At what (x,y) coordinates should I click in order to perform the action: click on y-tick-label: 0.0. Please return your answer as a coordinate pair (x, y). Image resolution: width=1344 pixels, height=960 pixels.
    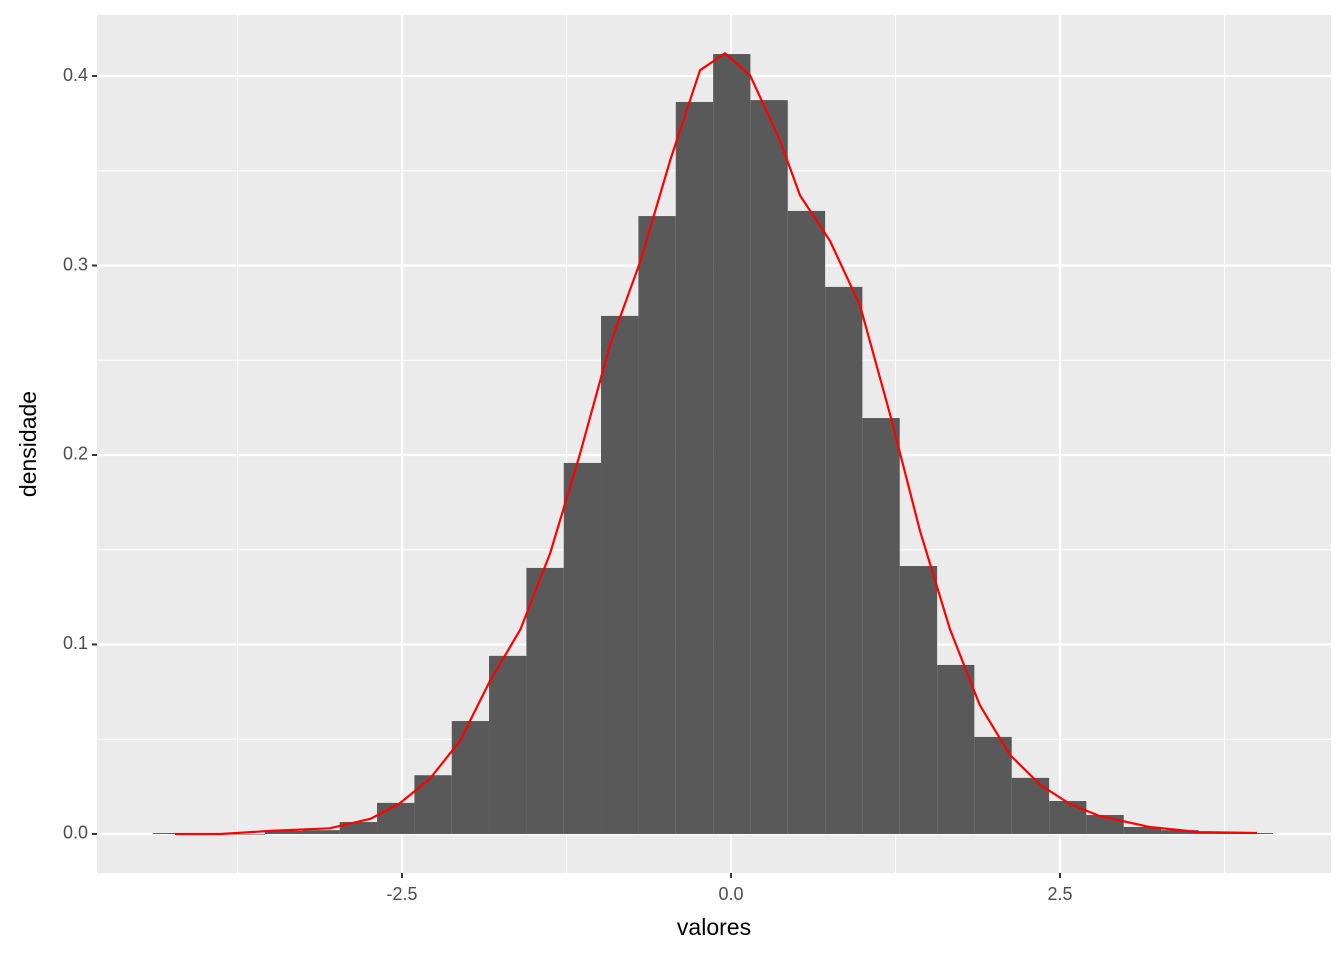
    Looking at the image, I should click on (75, 833).